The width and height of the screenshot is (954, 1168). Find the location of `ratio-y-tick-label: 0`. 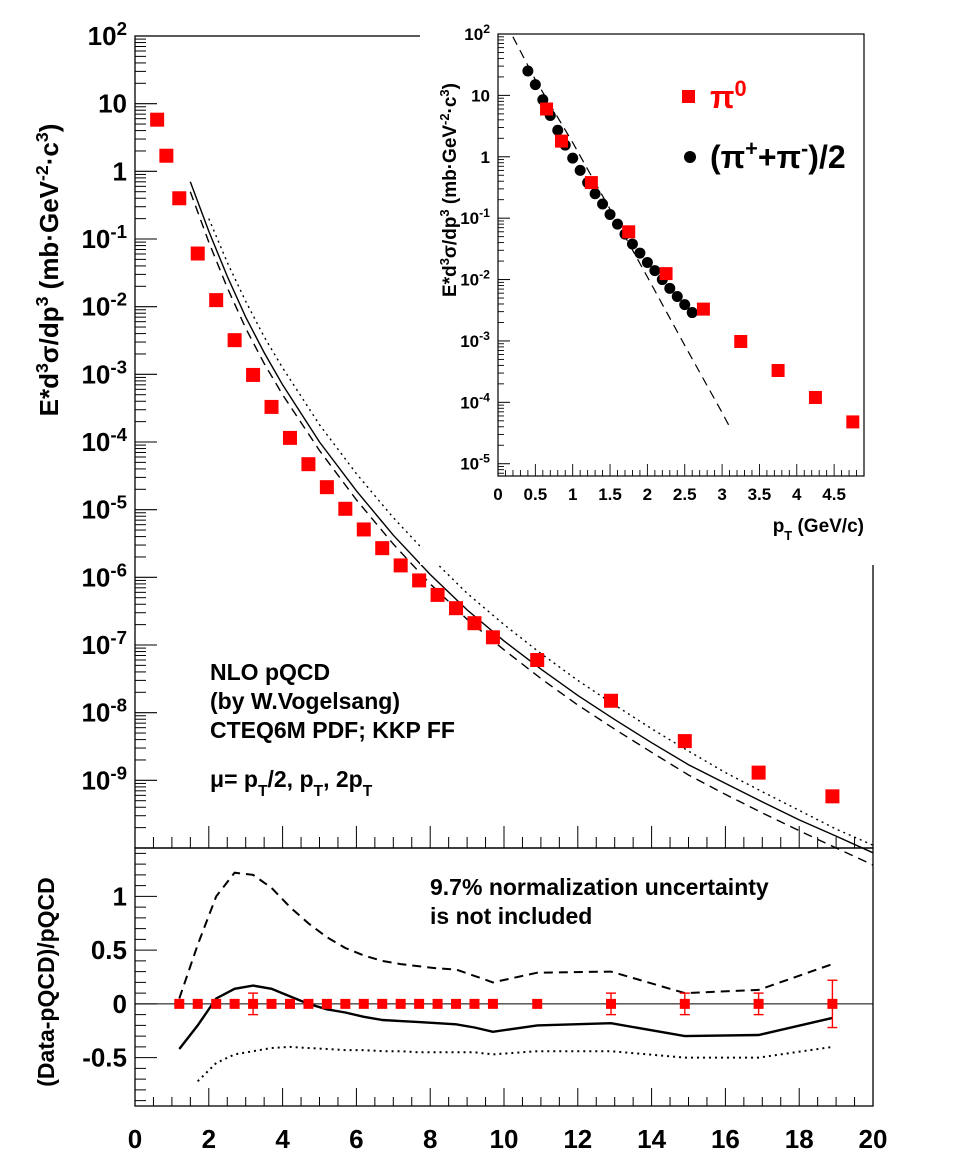

ratio-y-tick-label: 0 is located at coordinates (120, 1004).